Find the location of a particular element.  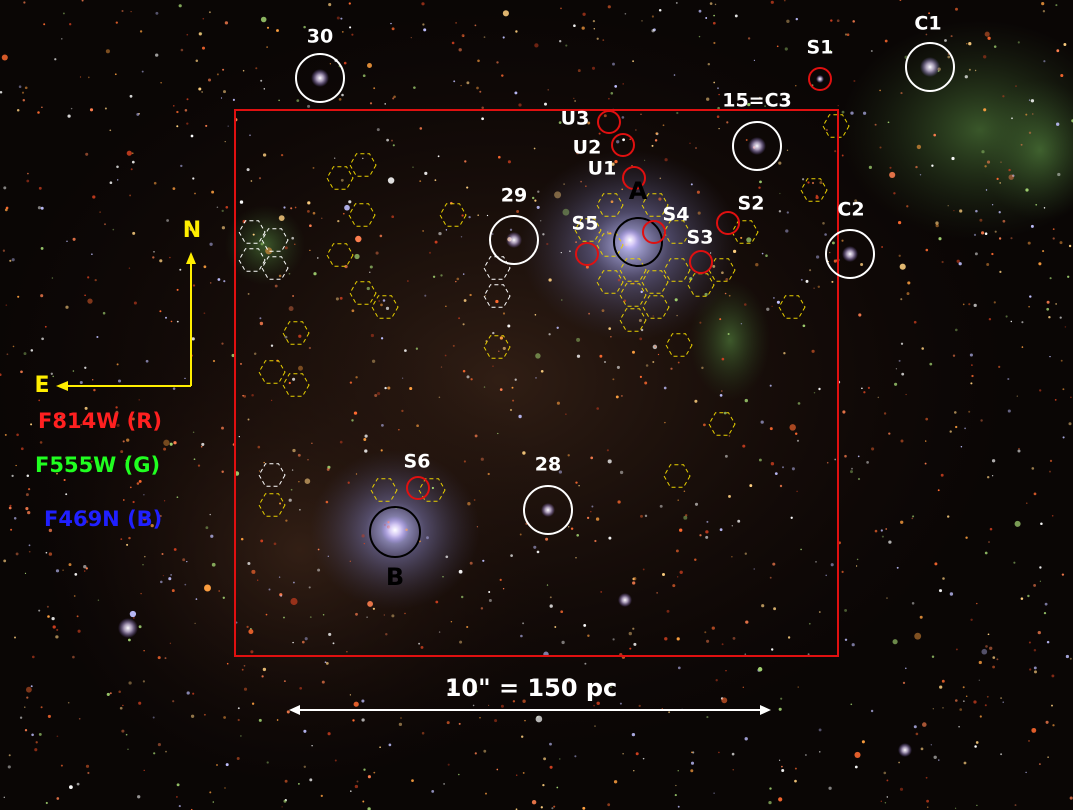

source-circle is located at coordinates (728, 223).